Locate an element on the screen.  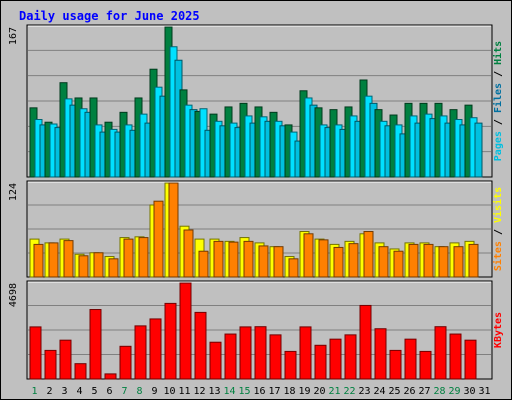
legend-hits: Hits is located at coordinates (498, 53).